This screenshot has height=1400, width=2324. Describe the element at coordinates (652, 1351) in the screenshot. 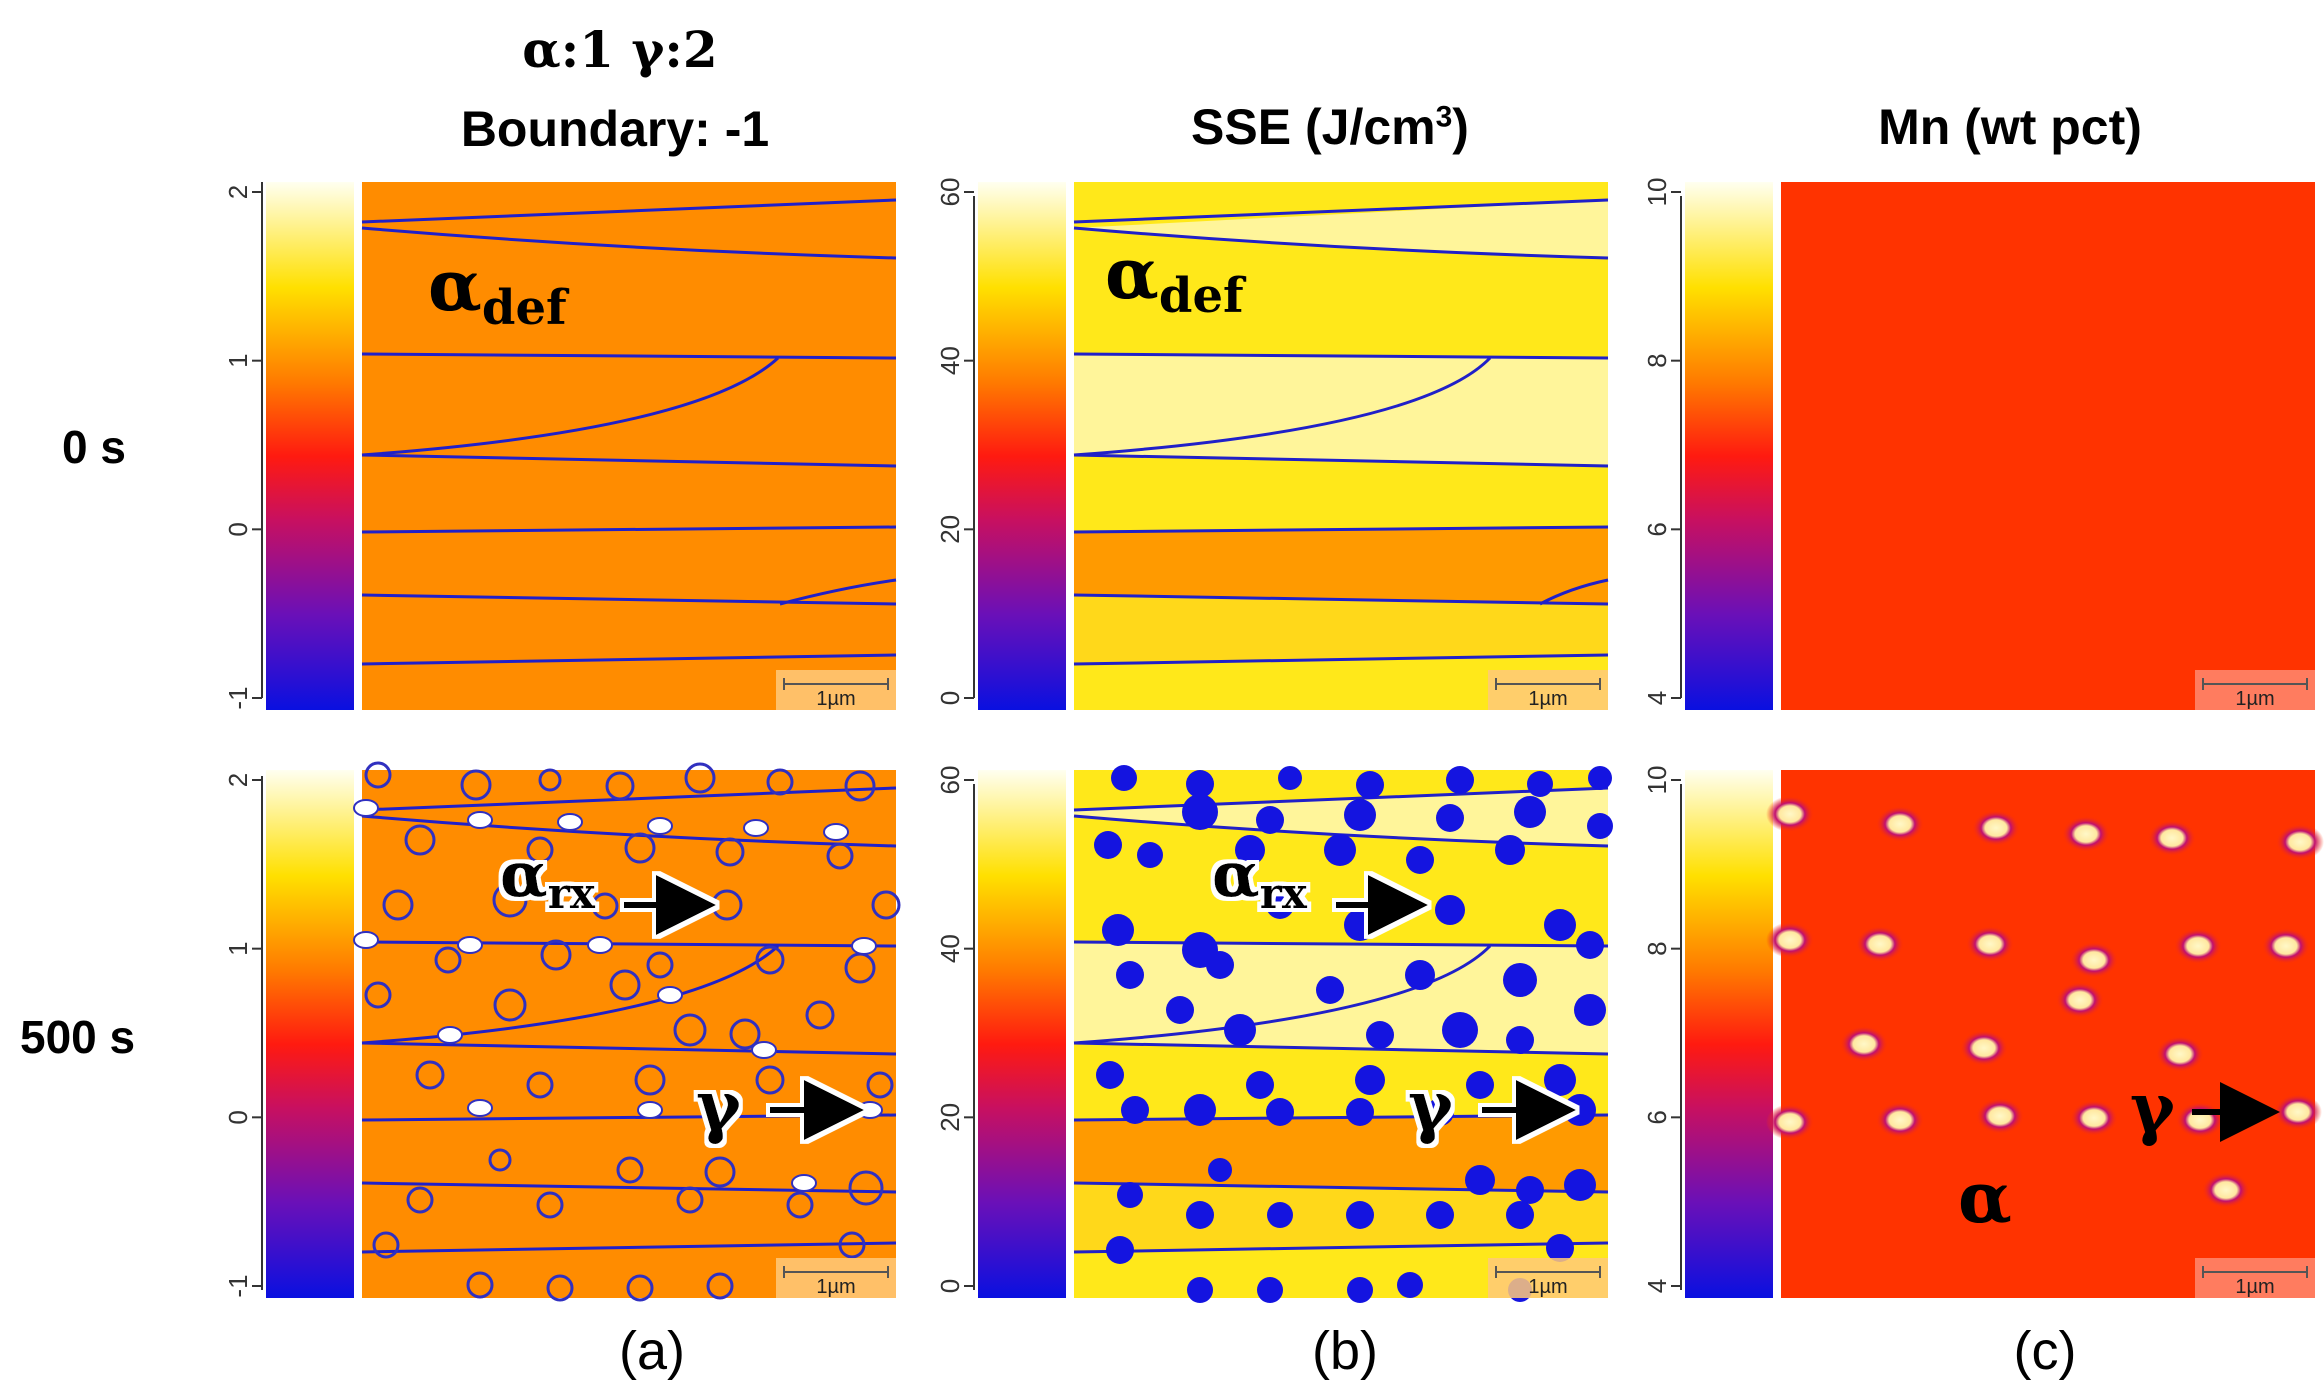

I see `sublabel-a: (a)` at that location.